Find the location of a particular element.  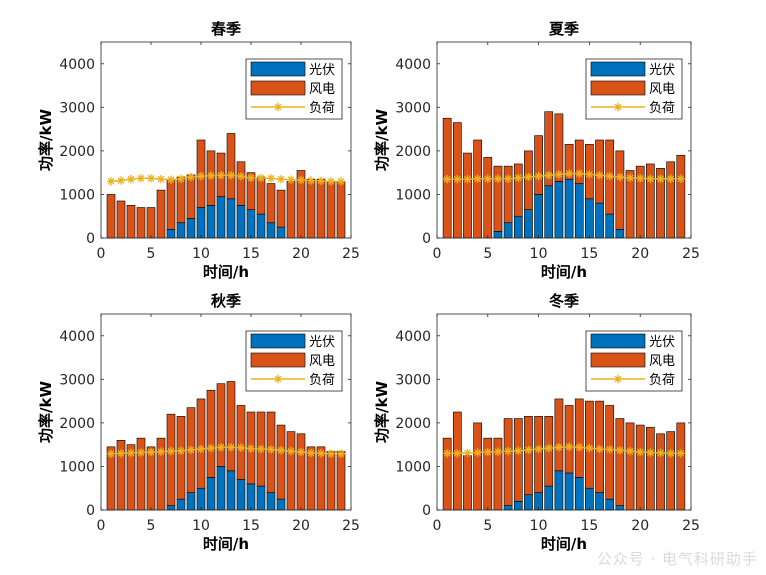

y-axis-label: 功率/kW is located at coordinates (46, 412).